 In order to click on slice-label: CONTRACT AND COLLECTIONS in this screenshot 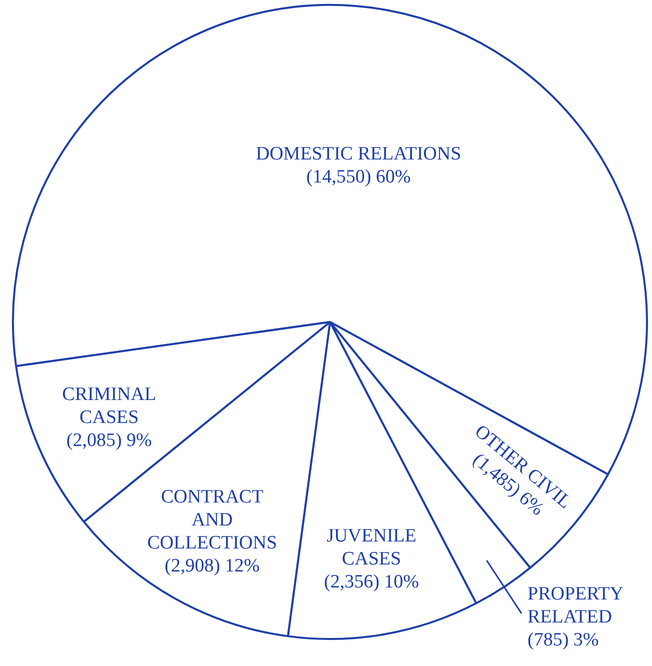, I will do `click(212, 520)`.